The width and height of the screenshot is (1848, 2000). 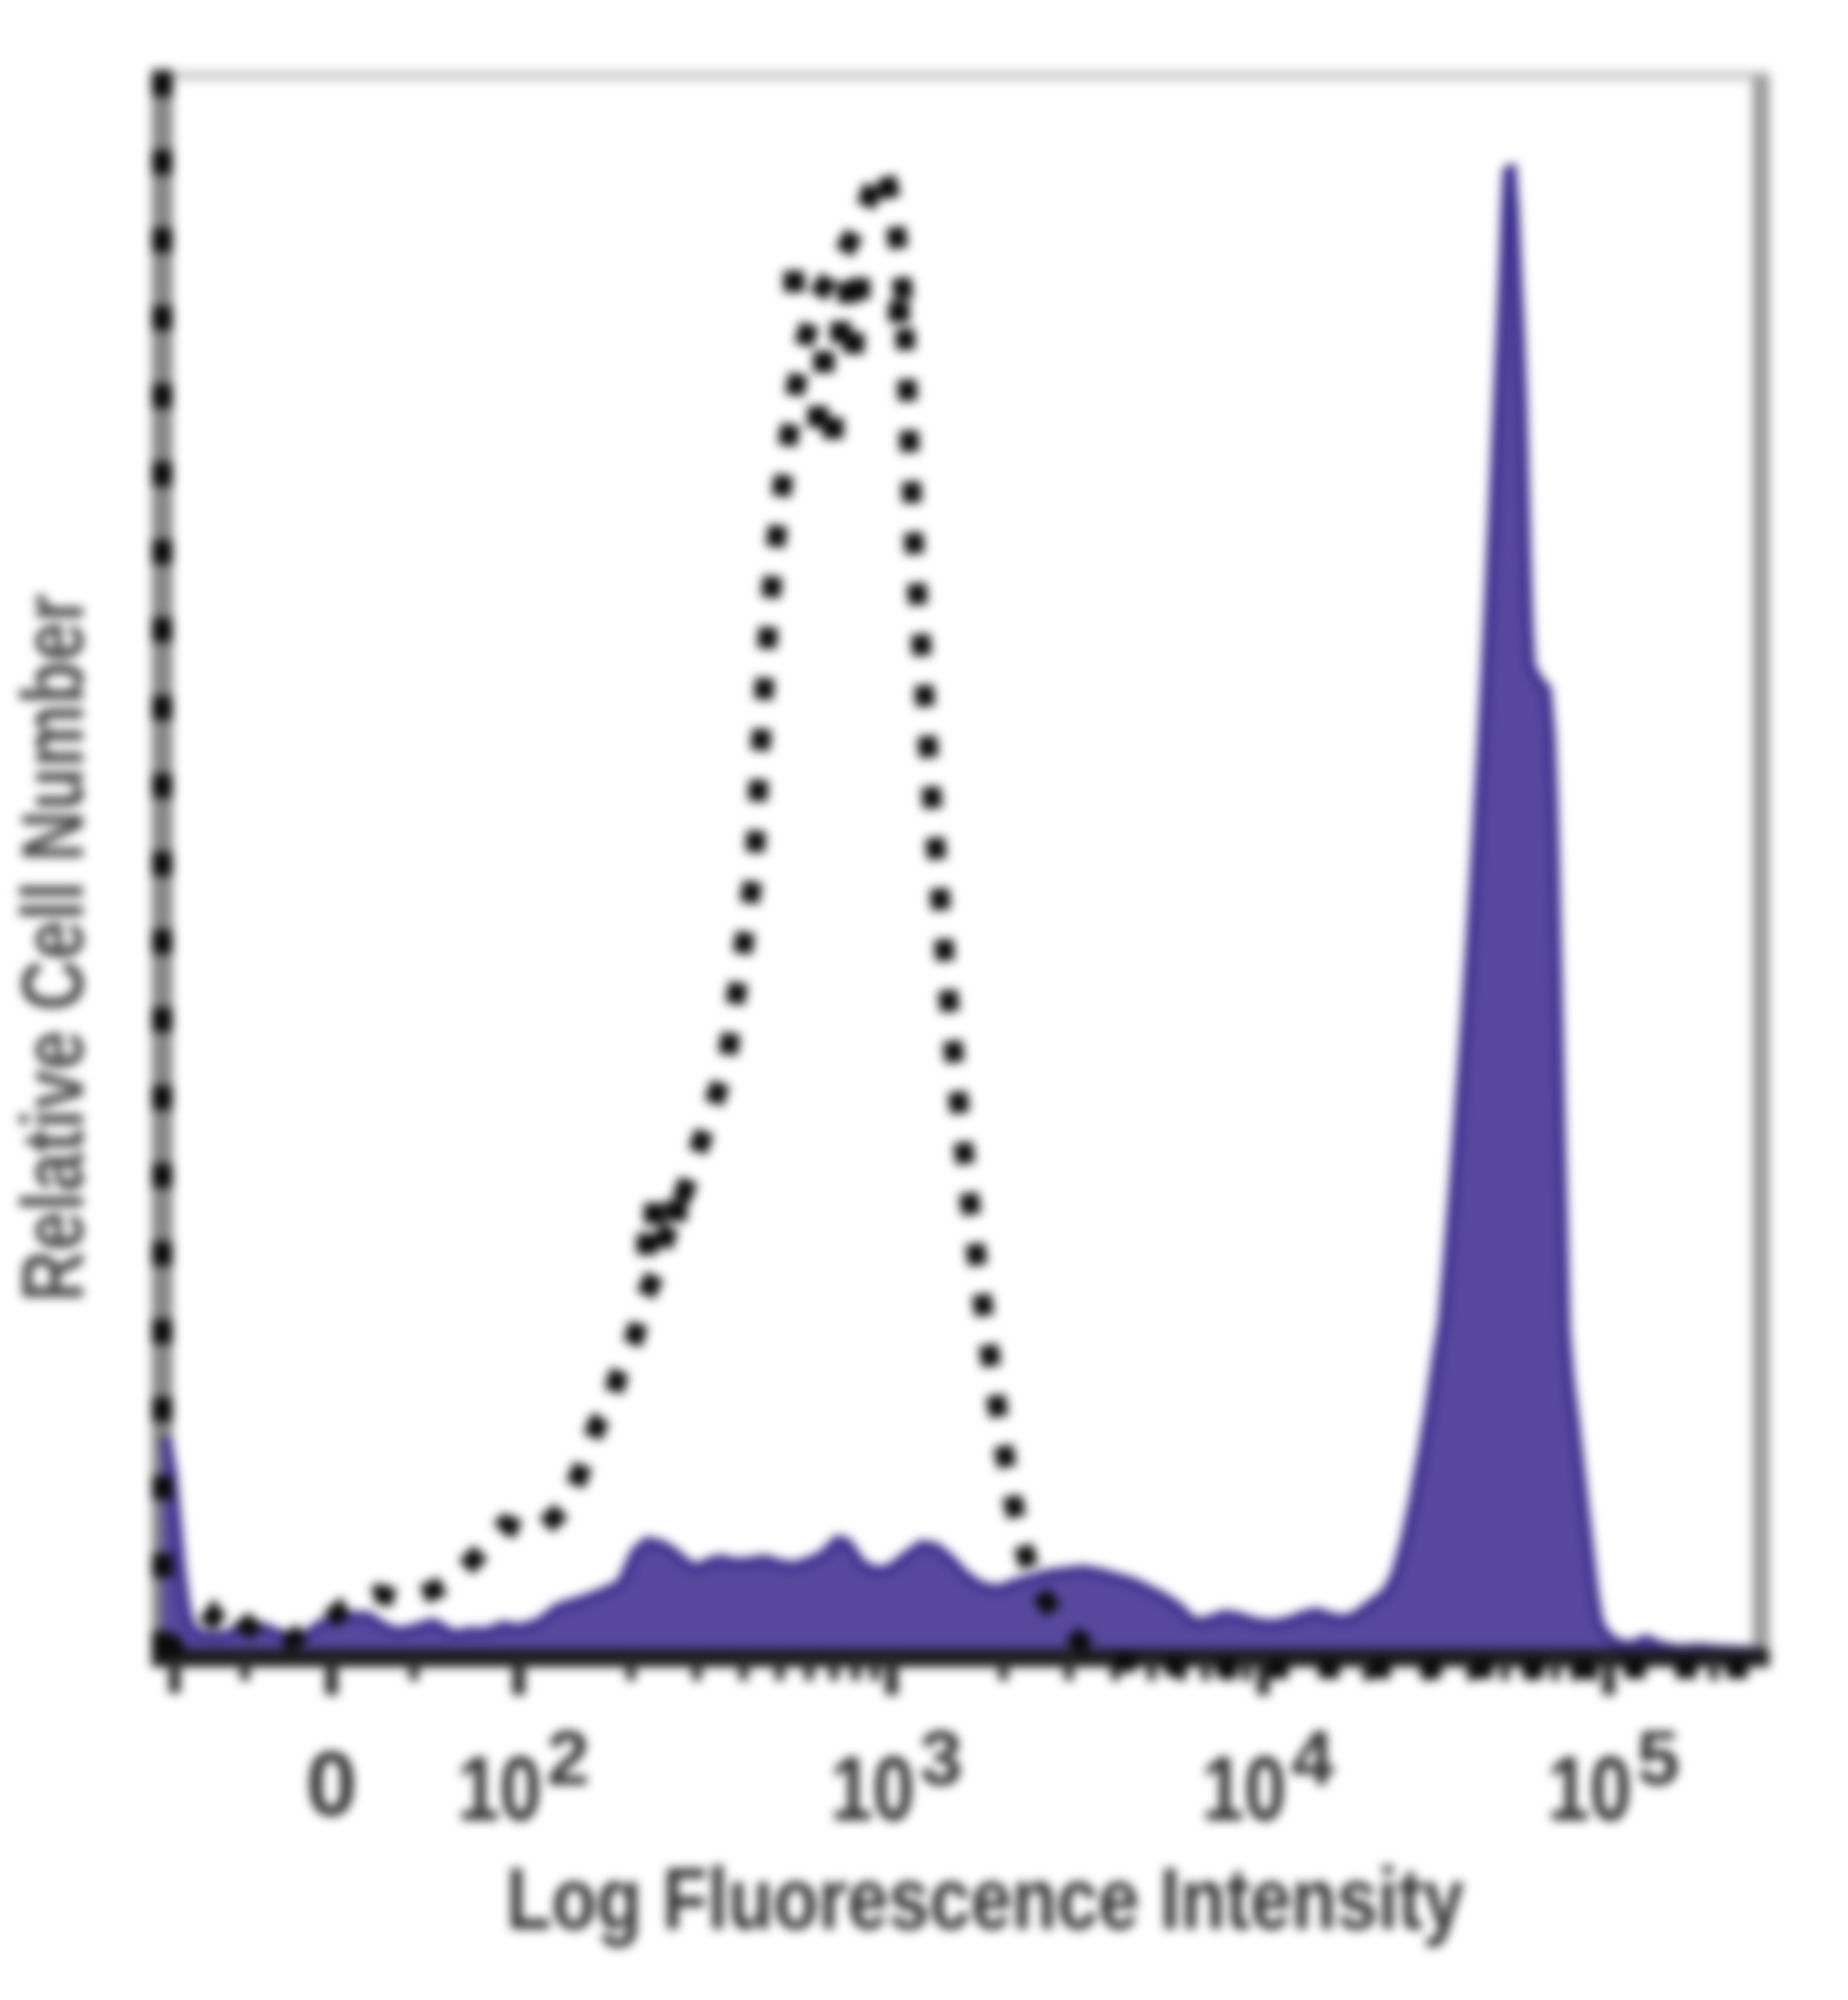 What do you see at coordinates (568, 1758) in the screenshot?
I see `svg-text: 2` at bounding box center [568, 1758].